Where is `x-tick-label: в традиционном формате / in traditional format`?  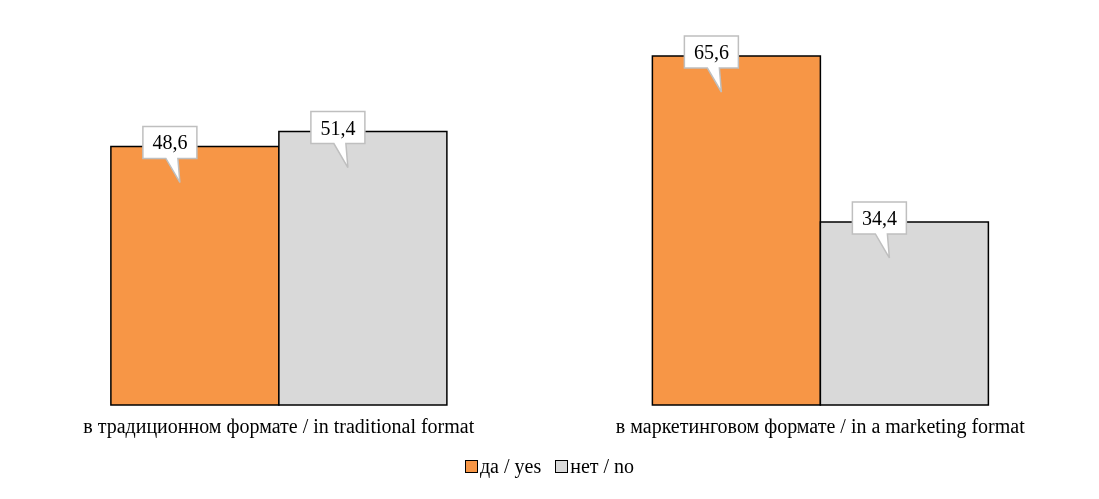 x-tick-label: в традиционном формате / in traditional format is located at coordinates (279, 427).